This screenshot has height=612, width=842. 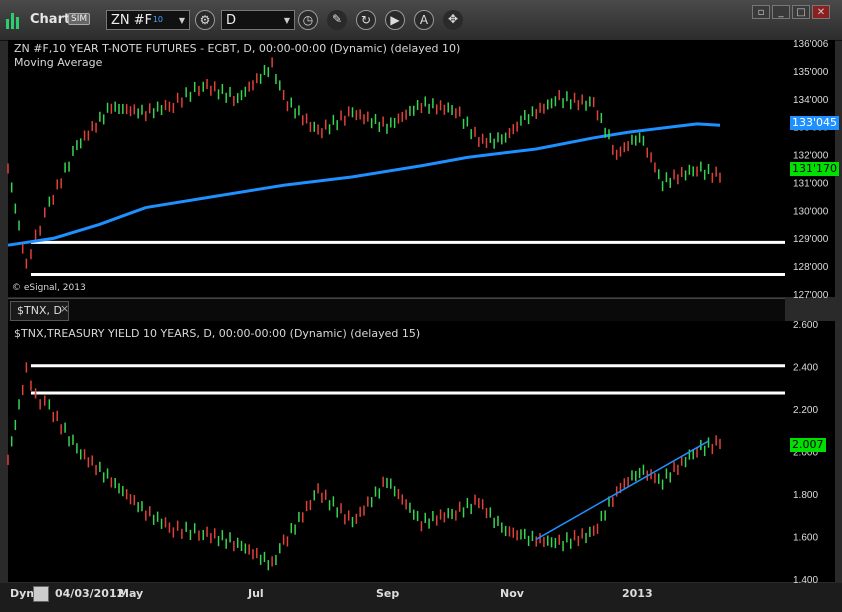 What do you see at coordinates (811, 72) in the screenshot?
I see `y-tick-label: 135'000` at bounding box center [811, 72].